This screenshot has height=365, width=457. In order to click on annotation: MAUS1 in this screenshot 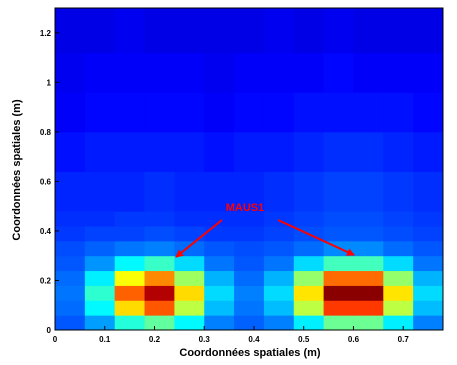, I will do `click(245, 208)`.